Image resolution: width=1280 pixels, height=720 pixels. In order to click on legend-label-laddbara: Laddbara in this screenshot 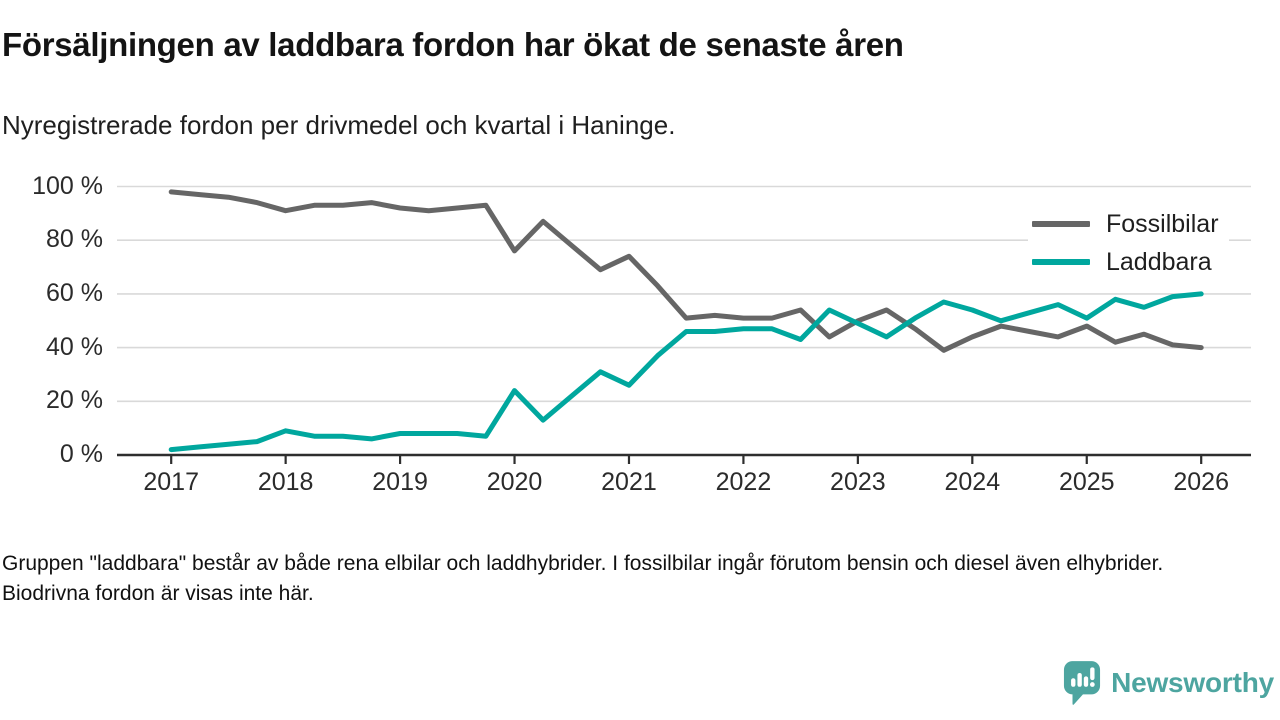, I will do `click(1159, 261)`.